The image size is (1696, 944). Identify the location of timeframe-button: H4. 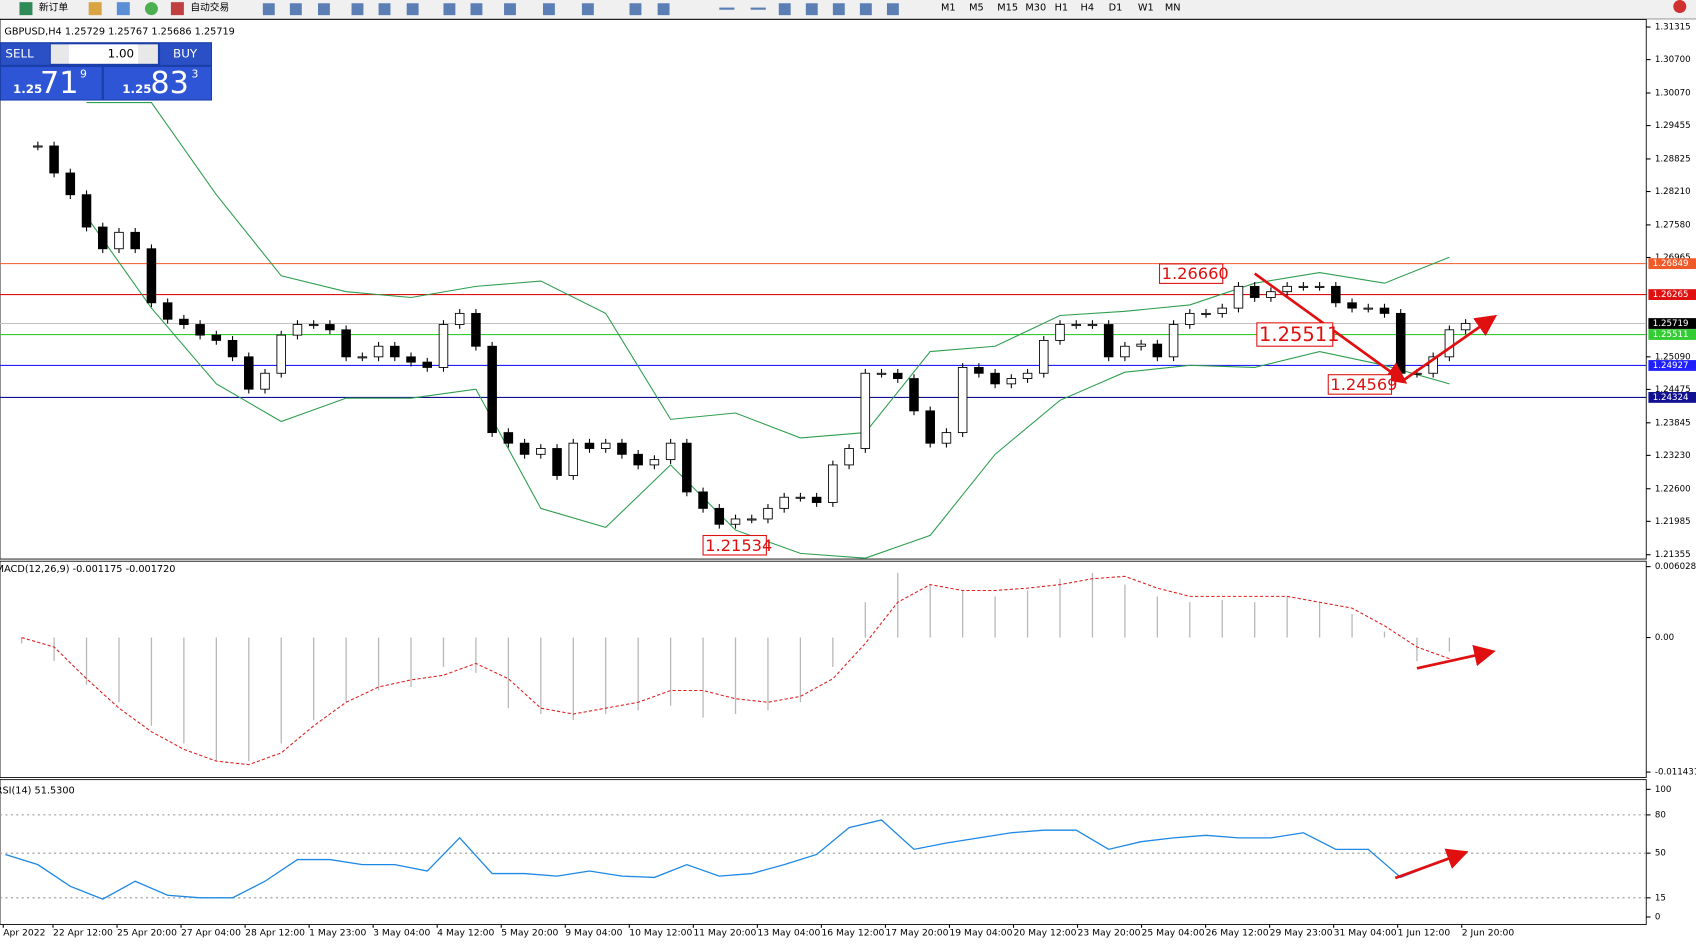
(1088, 8).